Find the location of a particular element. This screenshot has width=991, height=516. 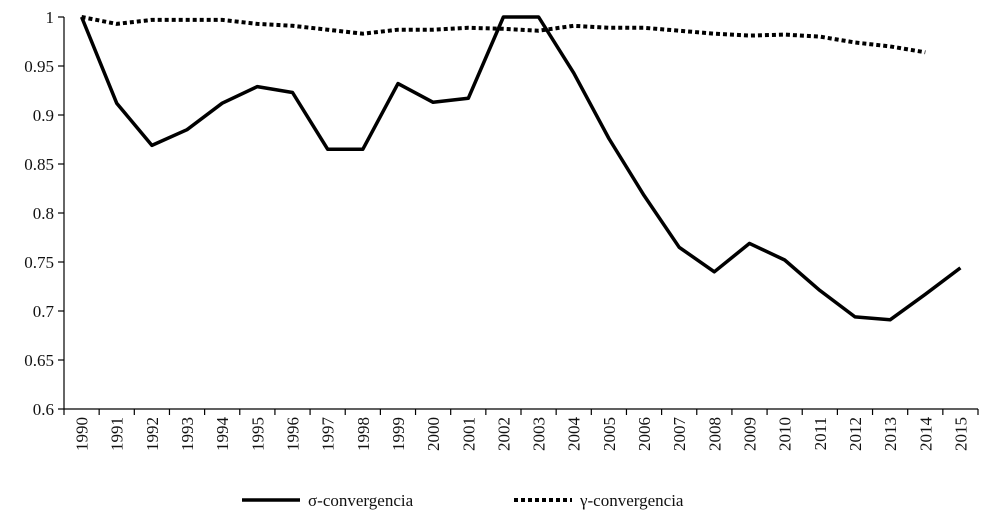

x-tick-label: 2010 is located at coordinates (785, 434).